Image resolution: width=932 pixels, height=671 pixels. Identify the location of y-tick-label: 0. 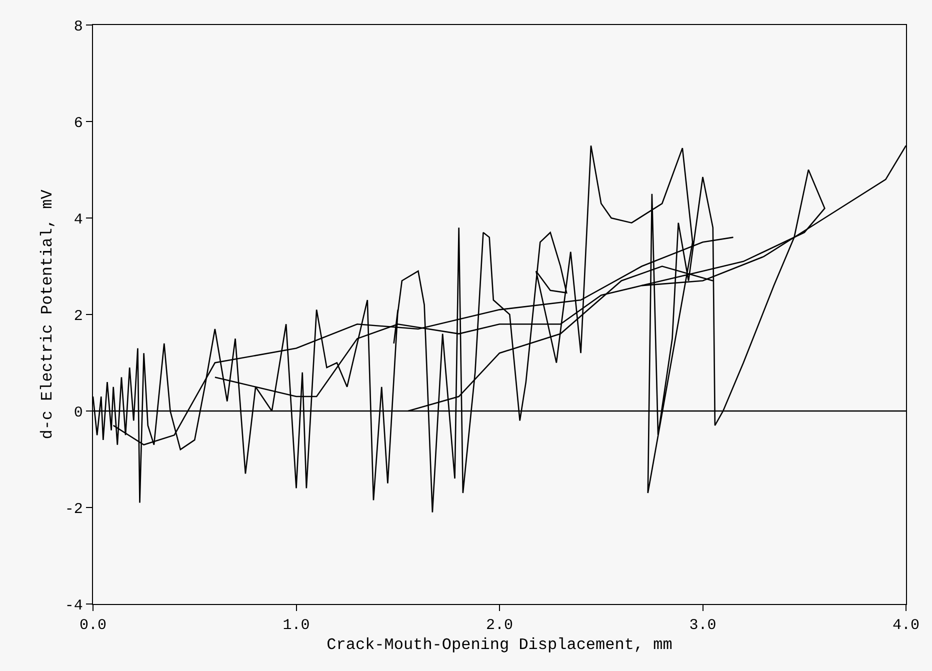
(78, 413).